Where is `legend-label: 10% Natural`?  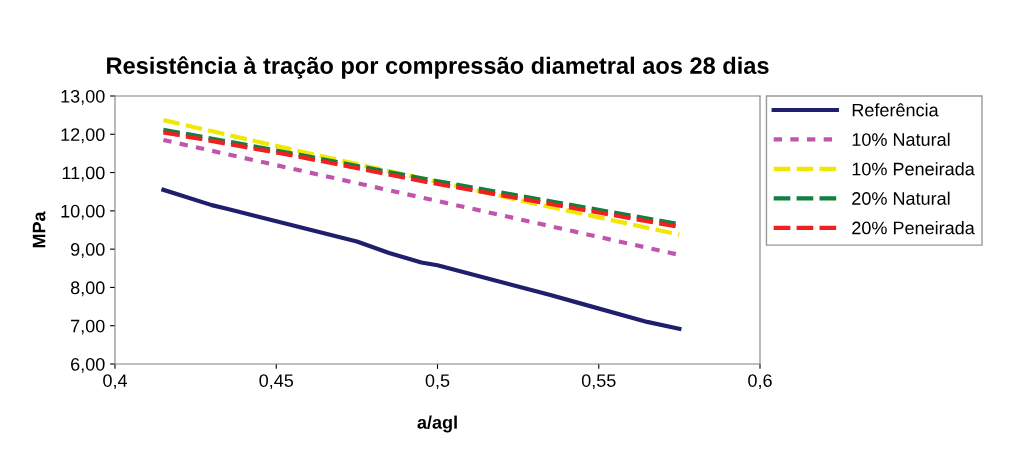
legend-label: 10% Natural is located at coordinates (901, 139).